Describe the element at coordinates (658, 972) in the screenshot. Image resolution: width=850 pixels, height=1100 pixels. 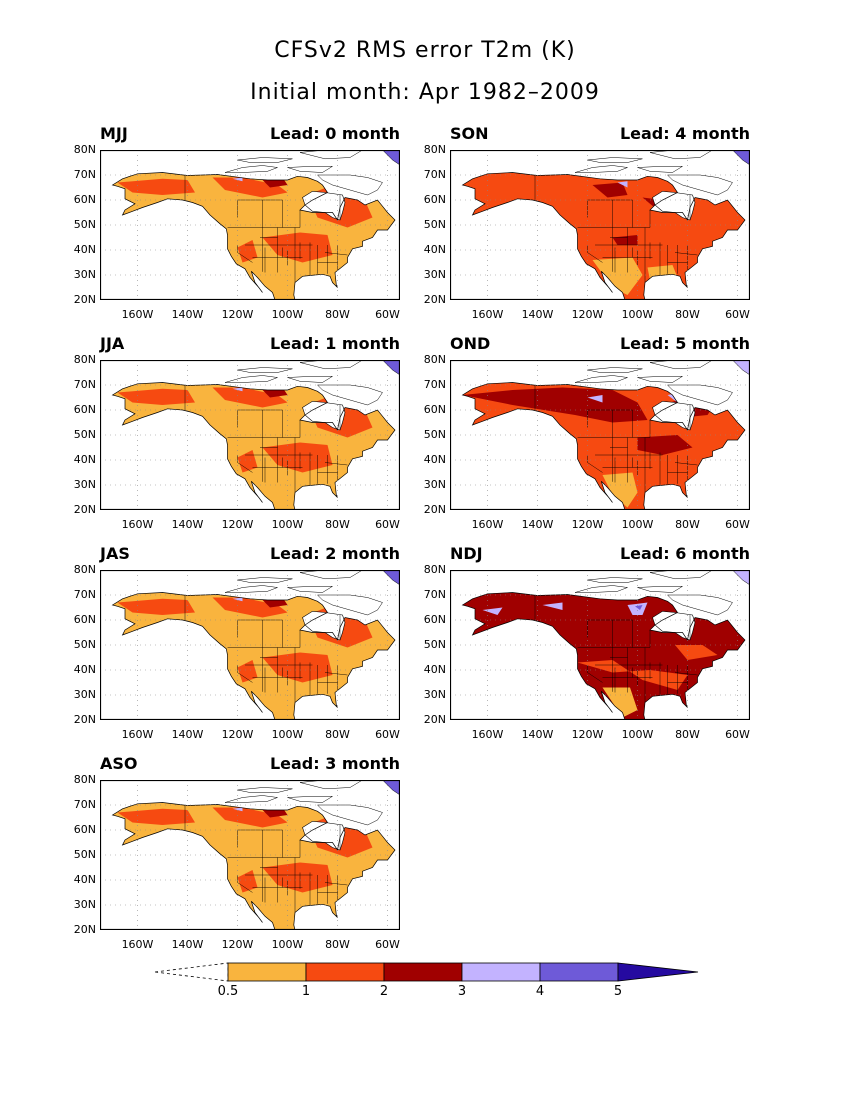
I see `colorbar-over-triangle` at that location.